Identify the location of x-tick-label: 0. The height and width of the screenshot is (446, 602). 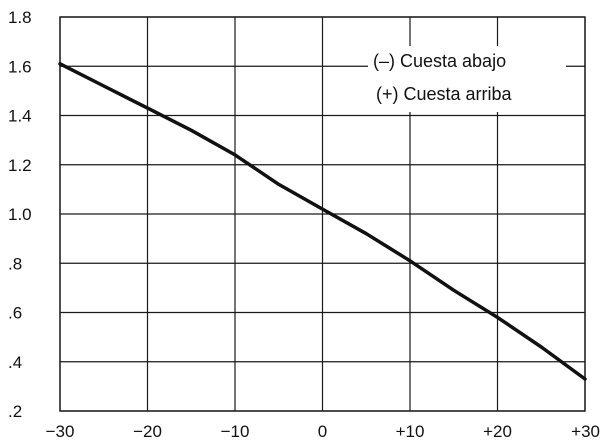
(322, 431).